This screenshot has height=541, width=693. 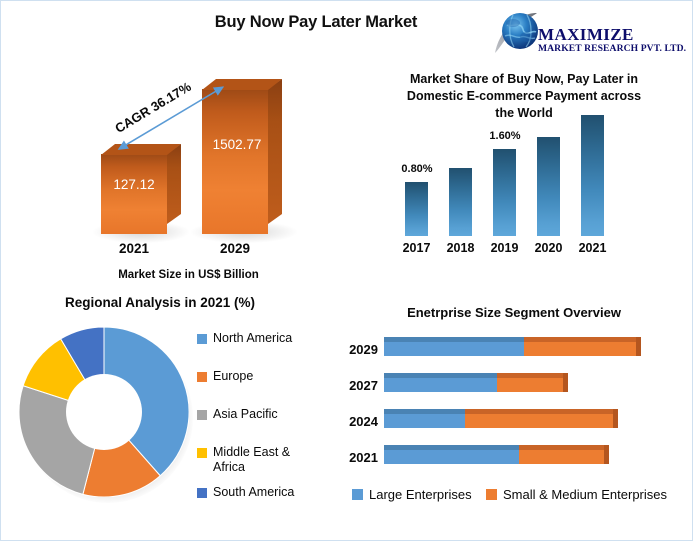 I want to click on globe-icon, so click(x=516, y=33).